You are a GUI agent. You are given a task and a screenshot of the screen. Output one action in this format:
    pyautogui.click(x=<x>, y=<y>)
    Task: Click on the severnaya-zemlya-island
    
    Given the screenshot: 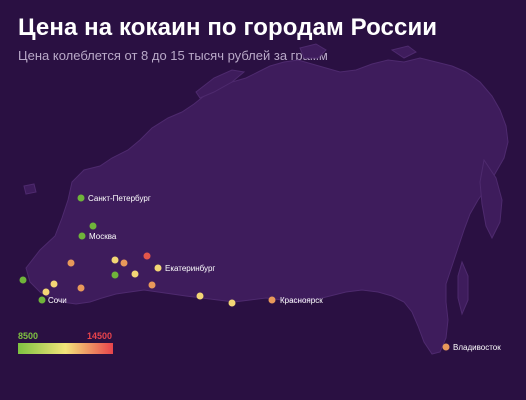 What is the action you would take?
    pyautogui.click(x=313, y=51)
    